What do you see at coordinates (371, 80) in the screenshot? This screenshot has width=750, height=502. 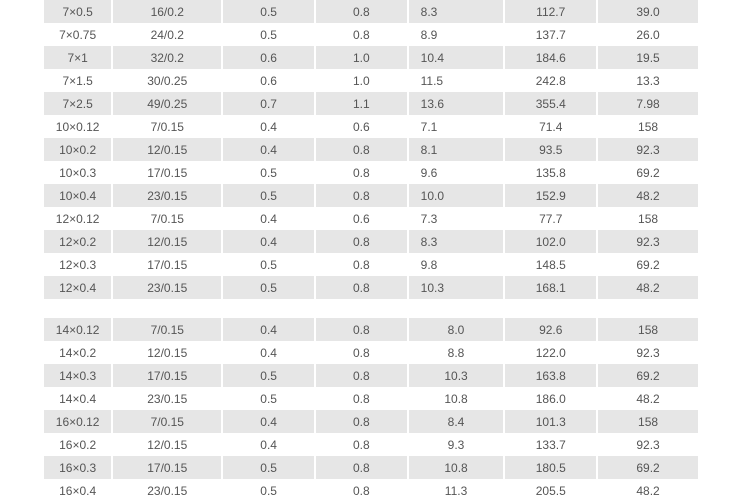 I see `table-row: 7×1.5 30/0.25 0.6 1.0 11.5 242.8 13.3` at bounding box center [371, 80].